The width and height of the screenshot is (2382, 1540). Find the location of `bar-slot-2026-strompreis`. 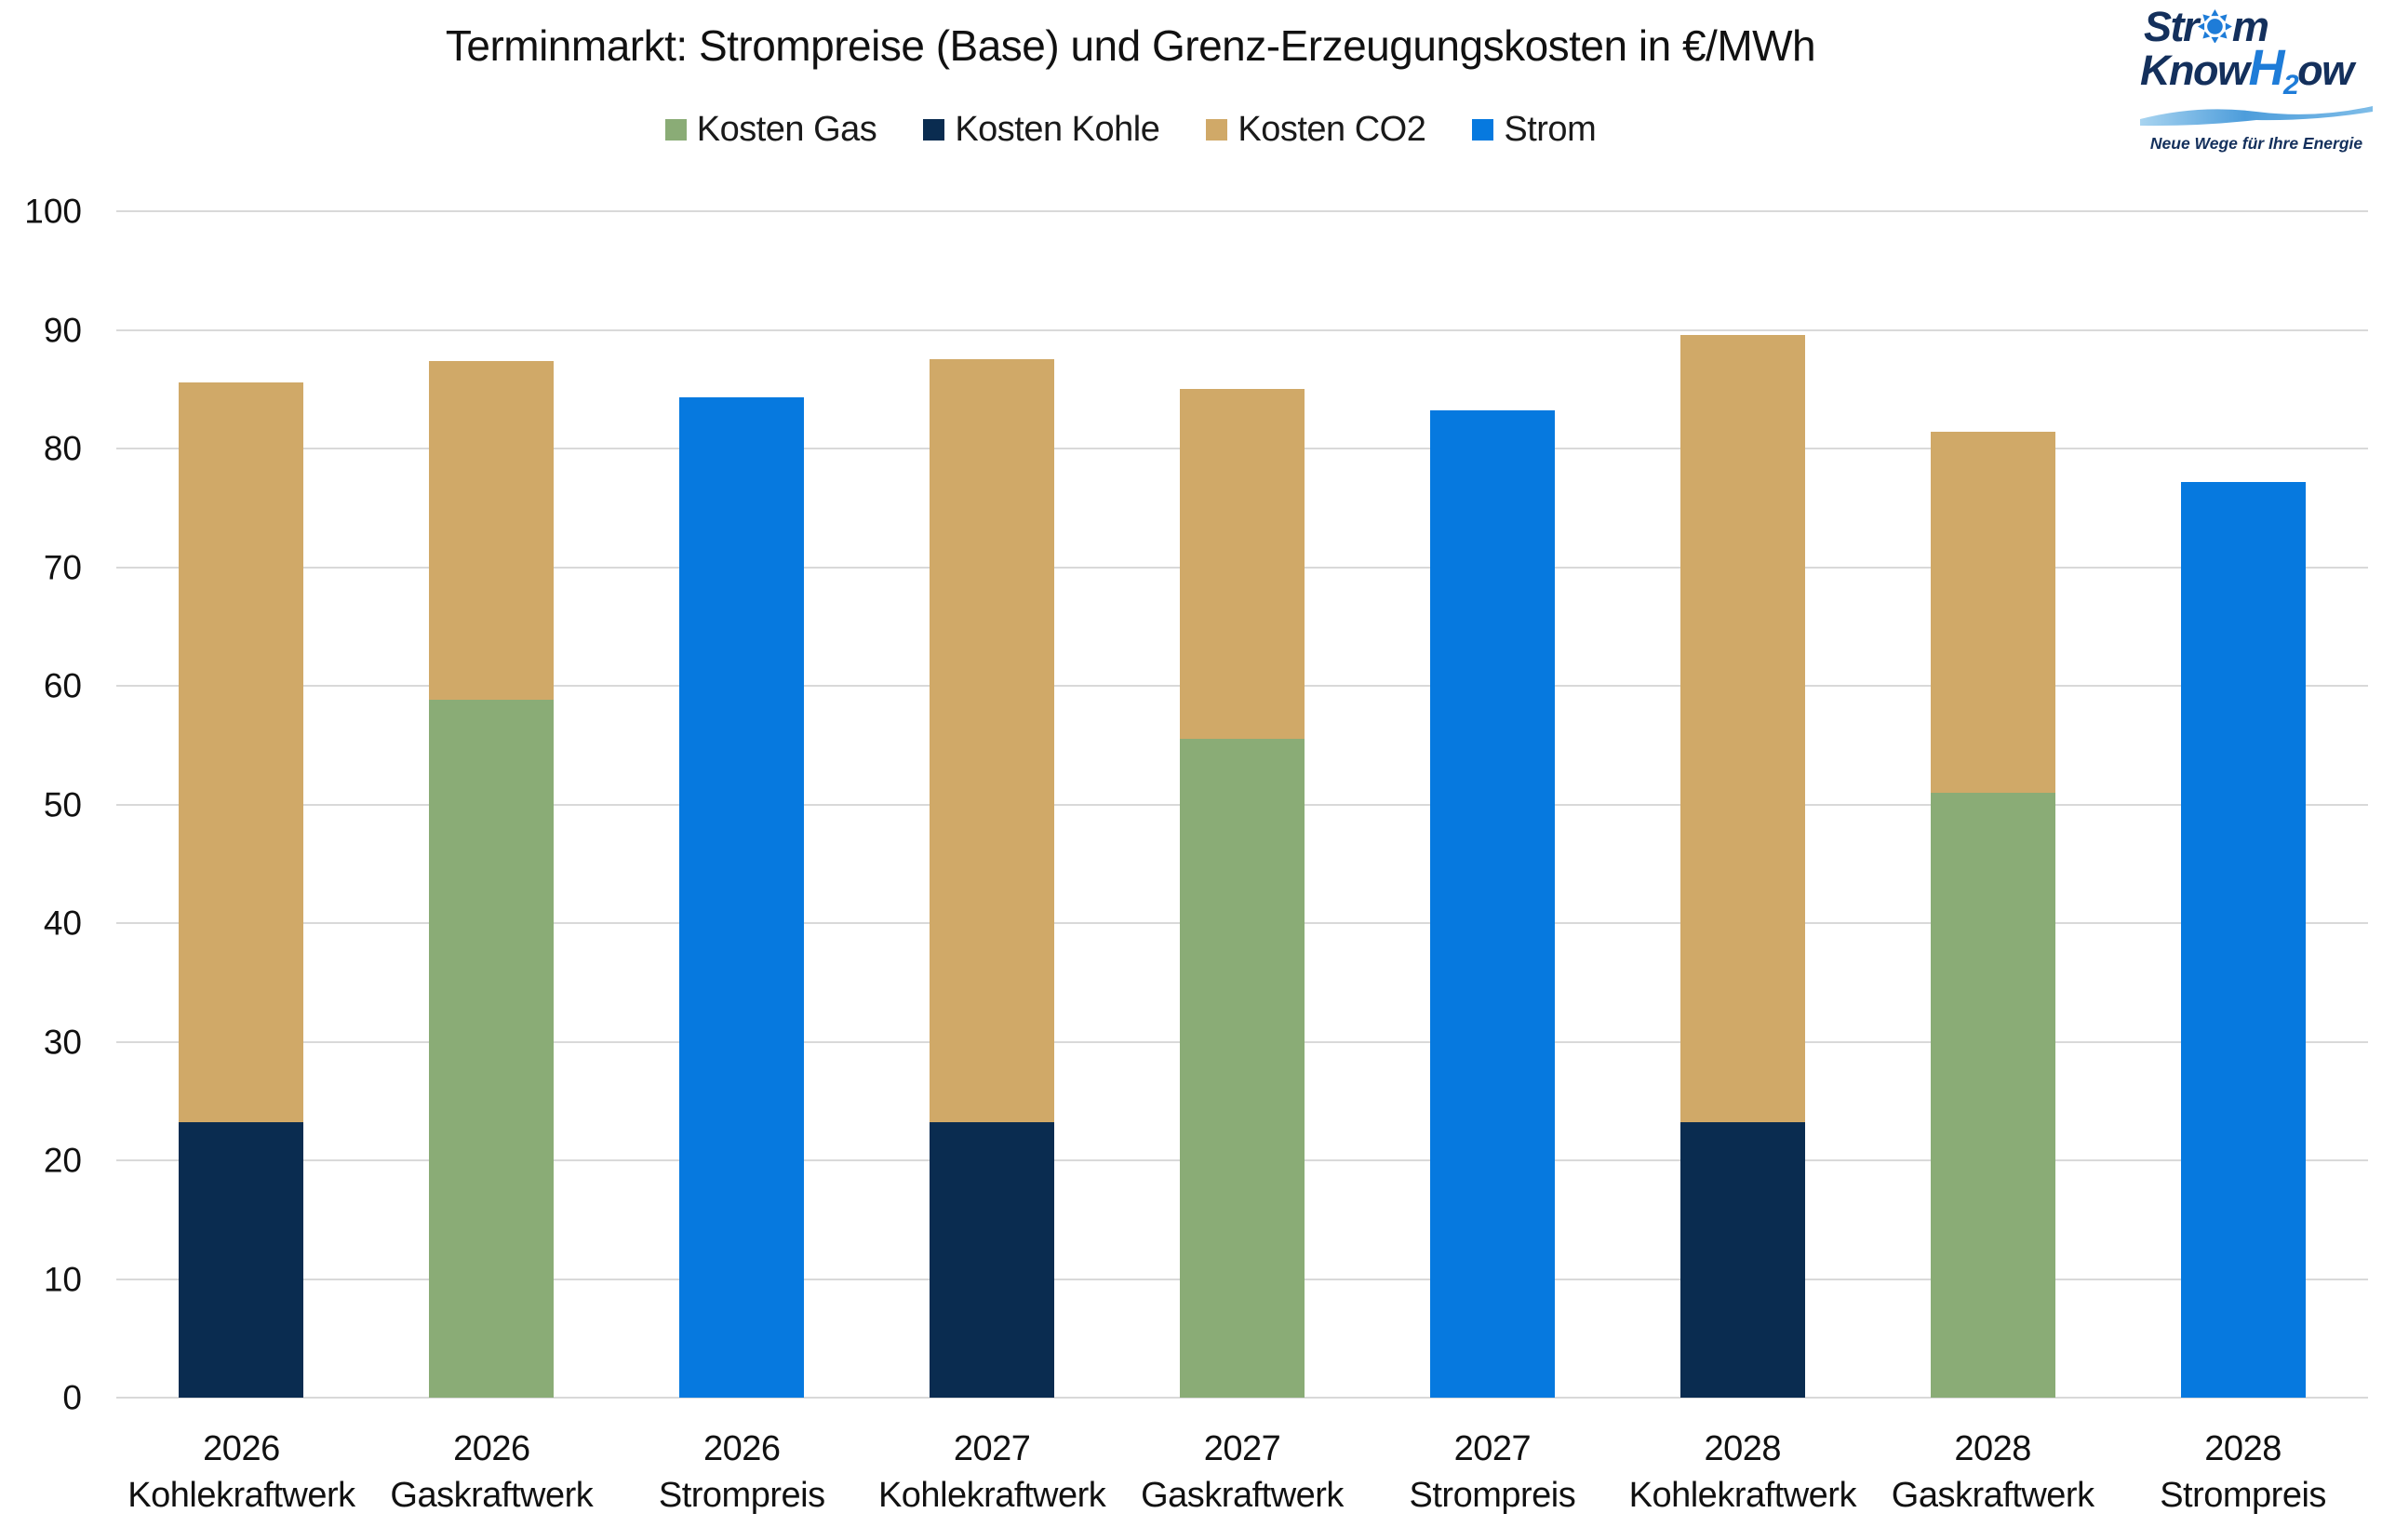

bar-slot-2026-strompreis is located at coordinates (742, 804).